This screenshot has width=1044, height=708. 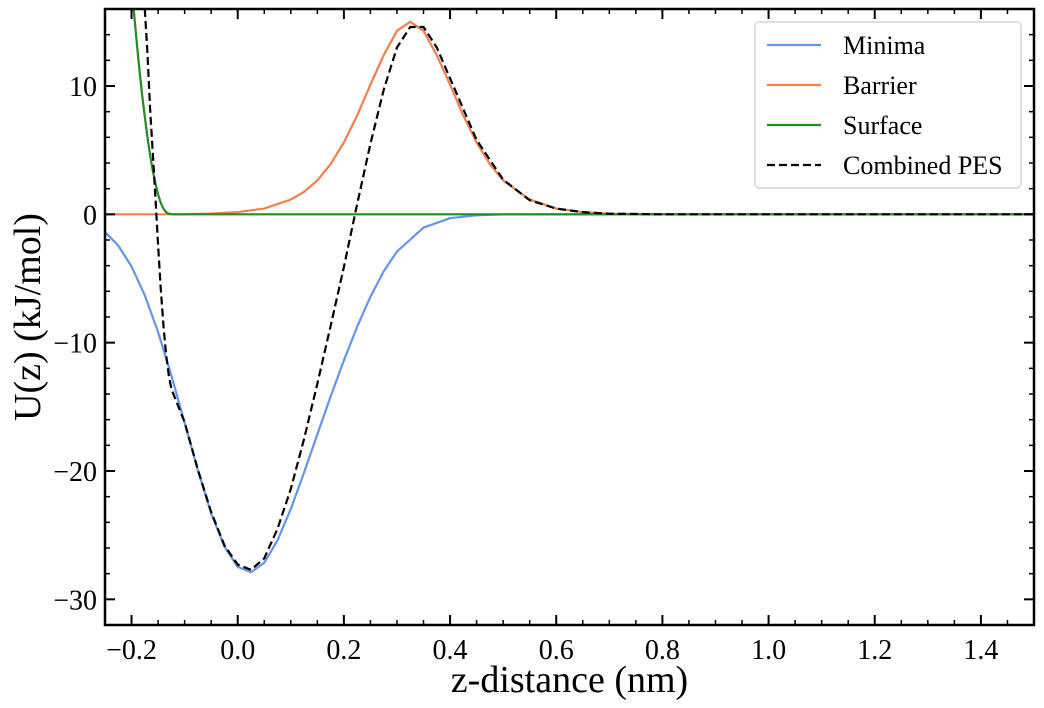 What do you see at coordinates (880, 85) in the screenshot?
I see `legend-label-barrier: Barrier` at bounding box center [880, 85].